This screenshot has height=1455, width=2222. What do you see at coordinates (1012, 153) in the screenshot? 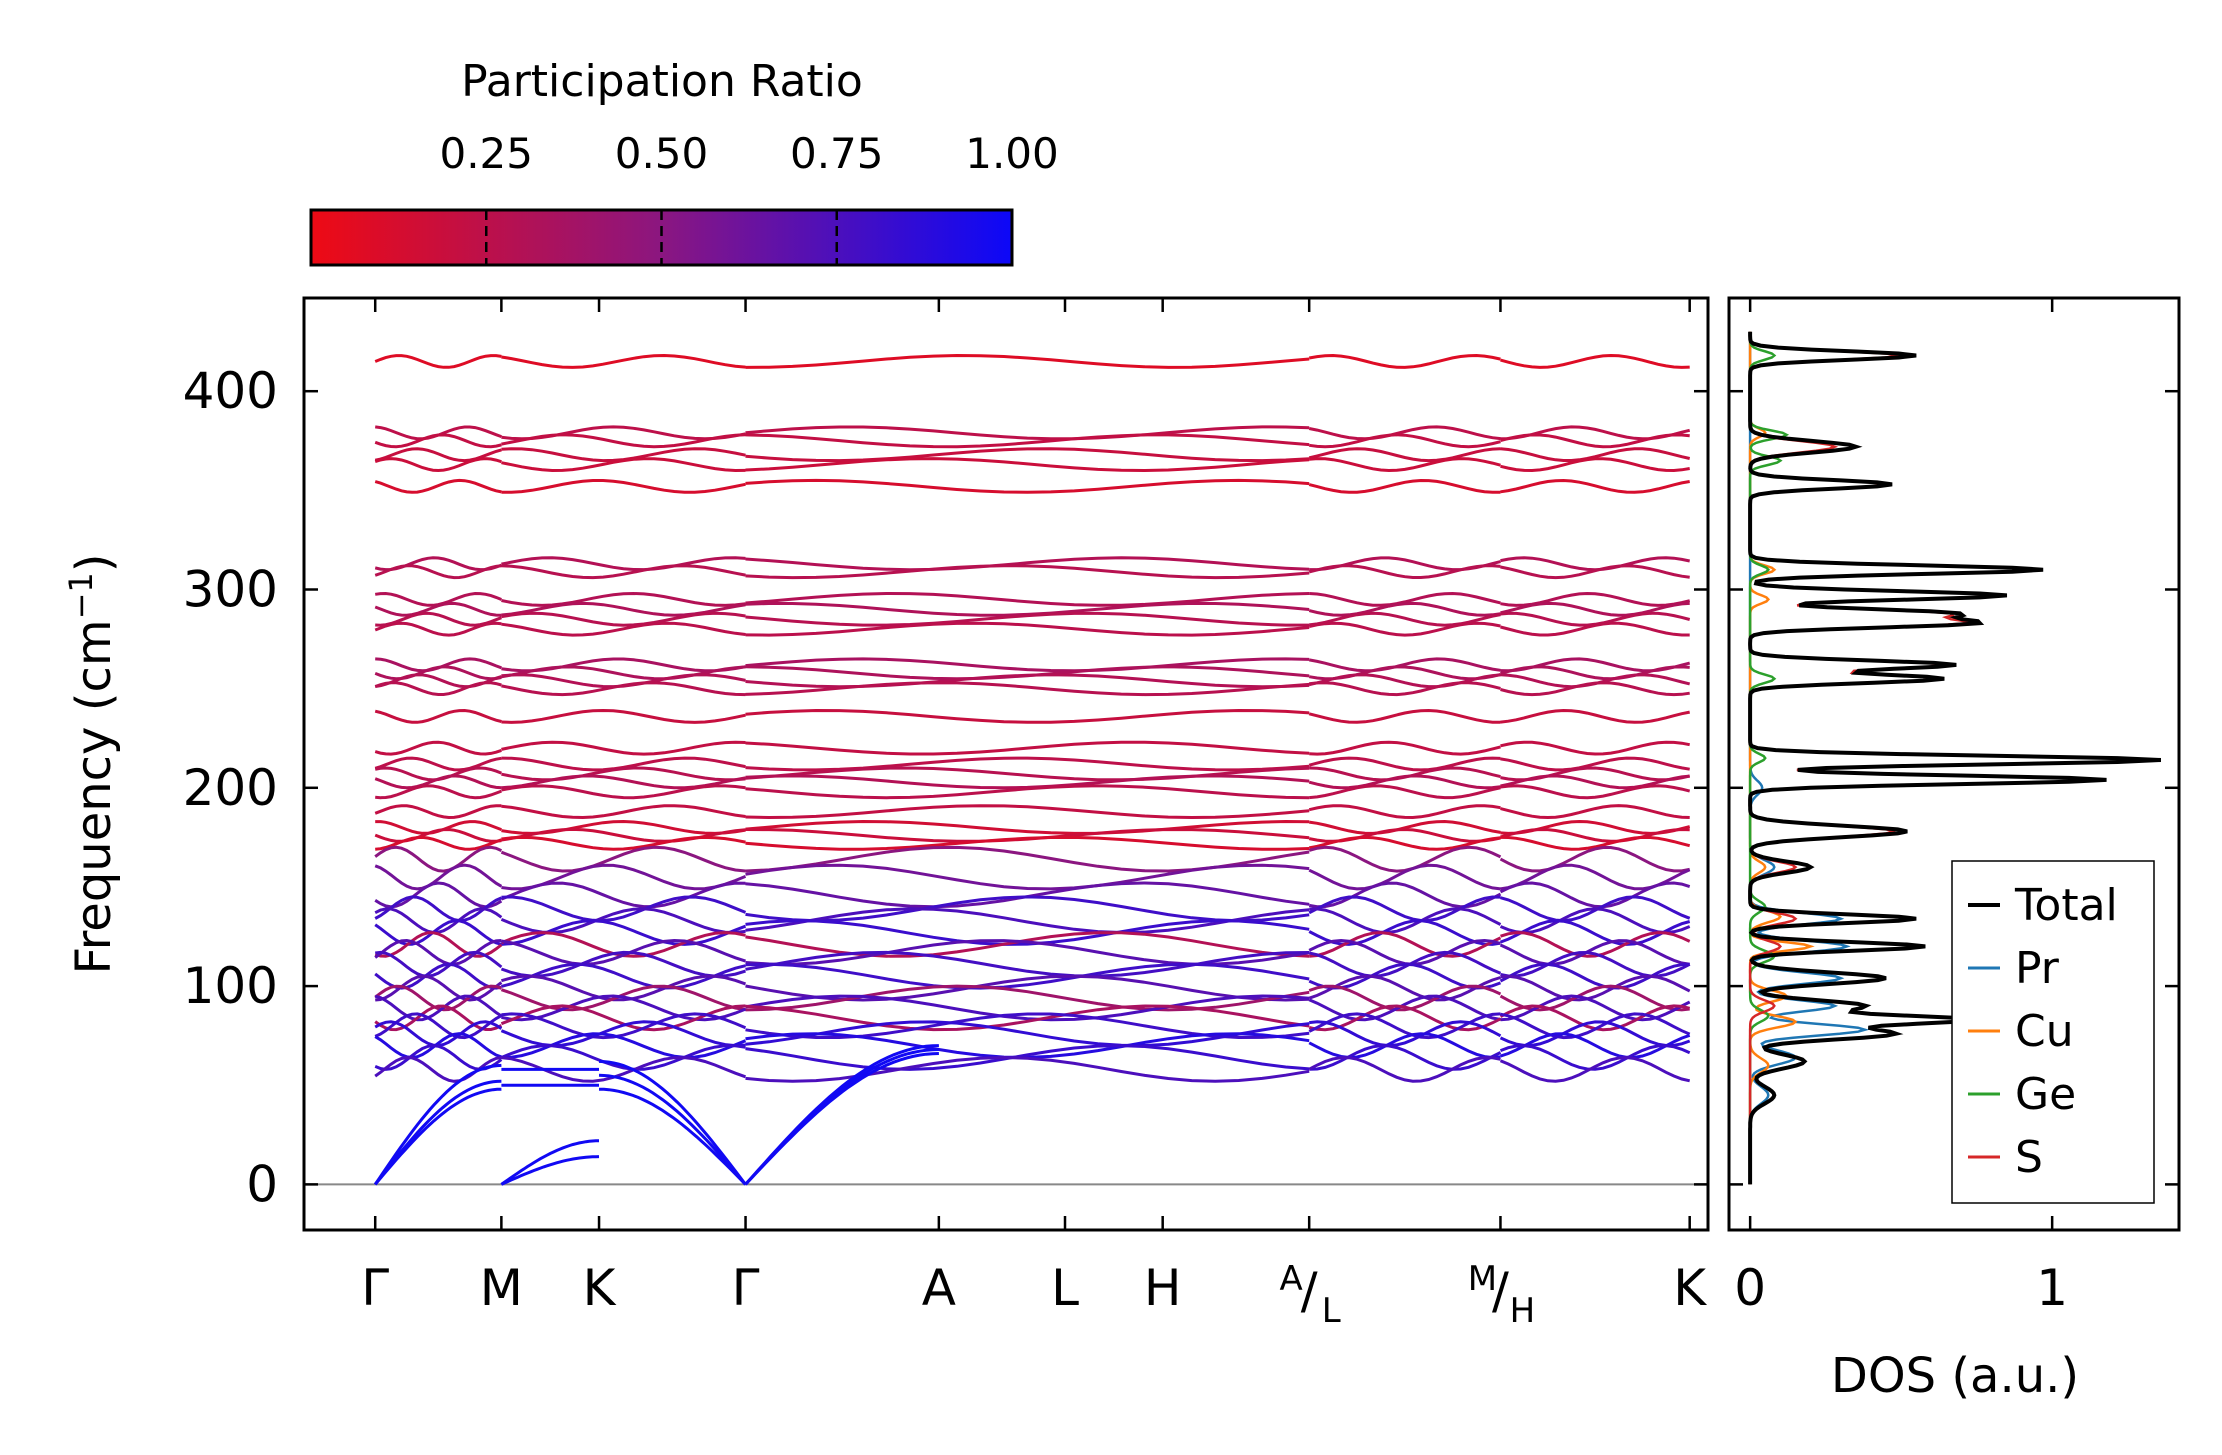
I see `colorbar-tick-label: 1.00` at bounding box center [1012, 153].